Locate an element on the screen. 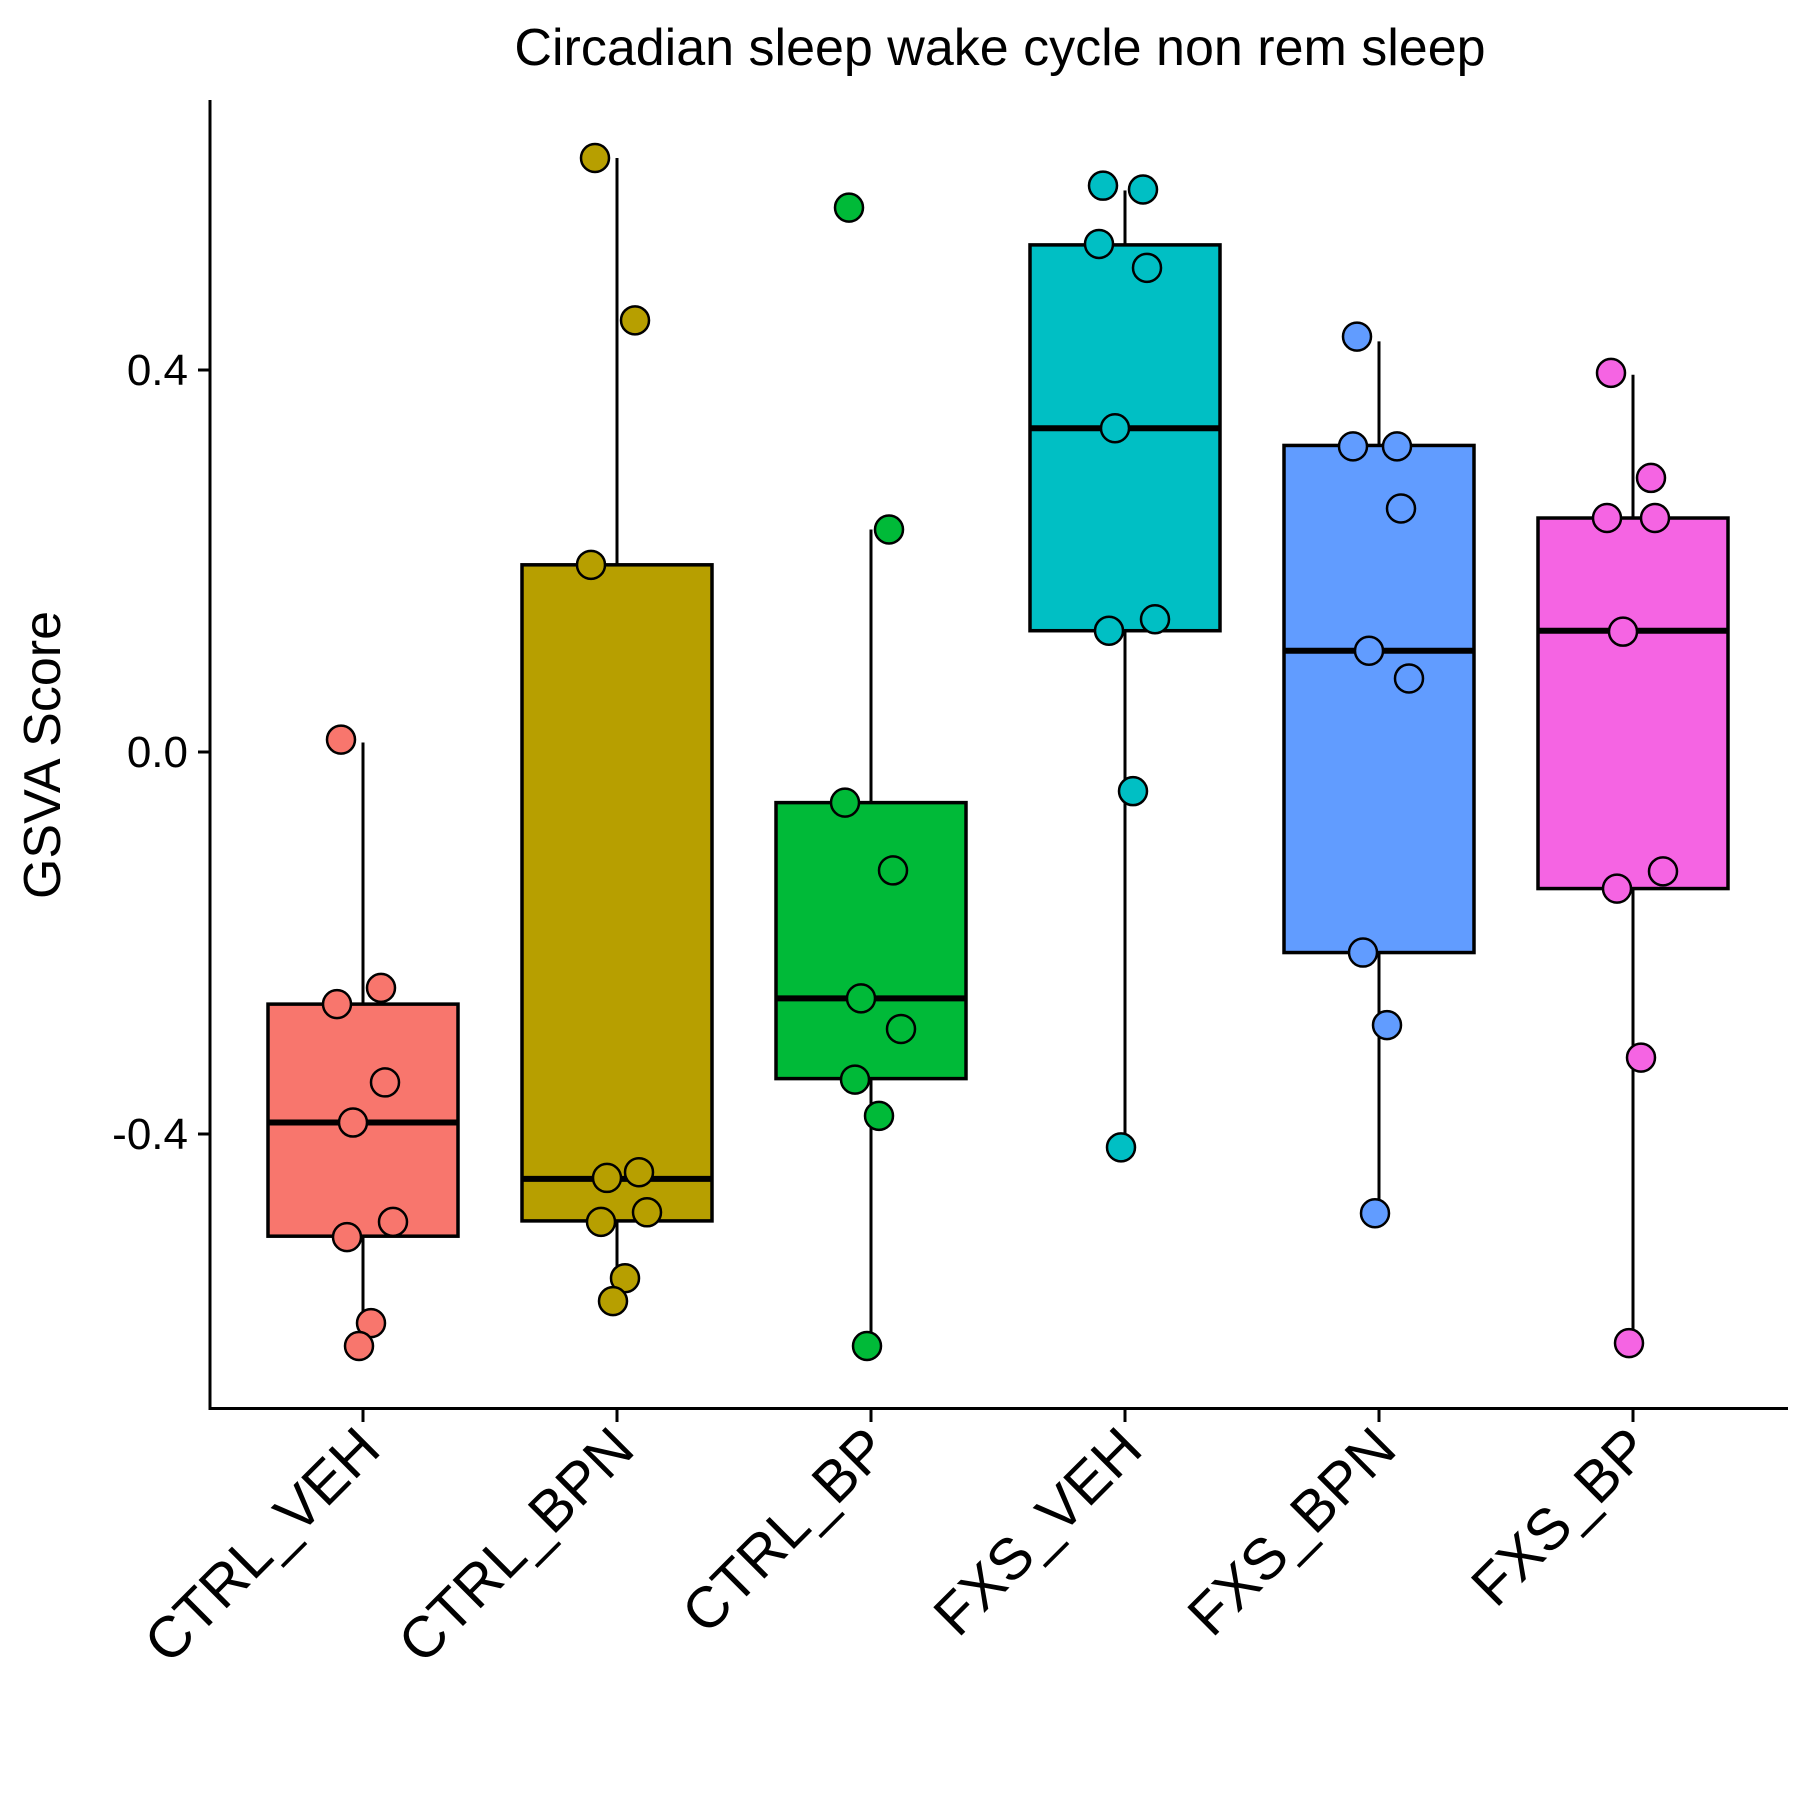 The width and height of the screenshot is (1800, 1800). x-tick-label: CTRL_BP is located at coordinates (785, 1530).